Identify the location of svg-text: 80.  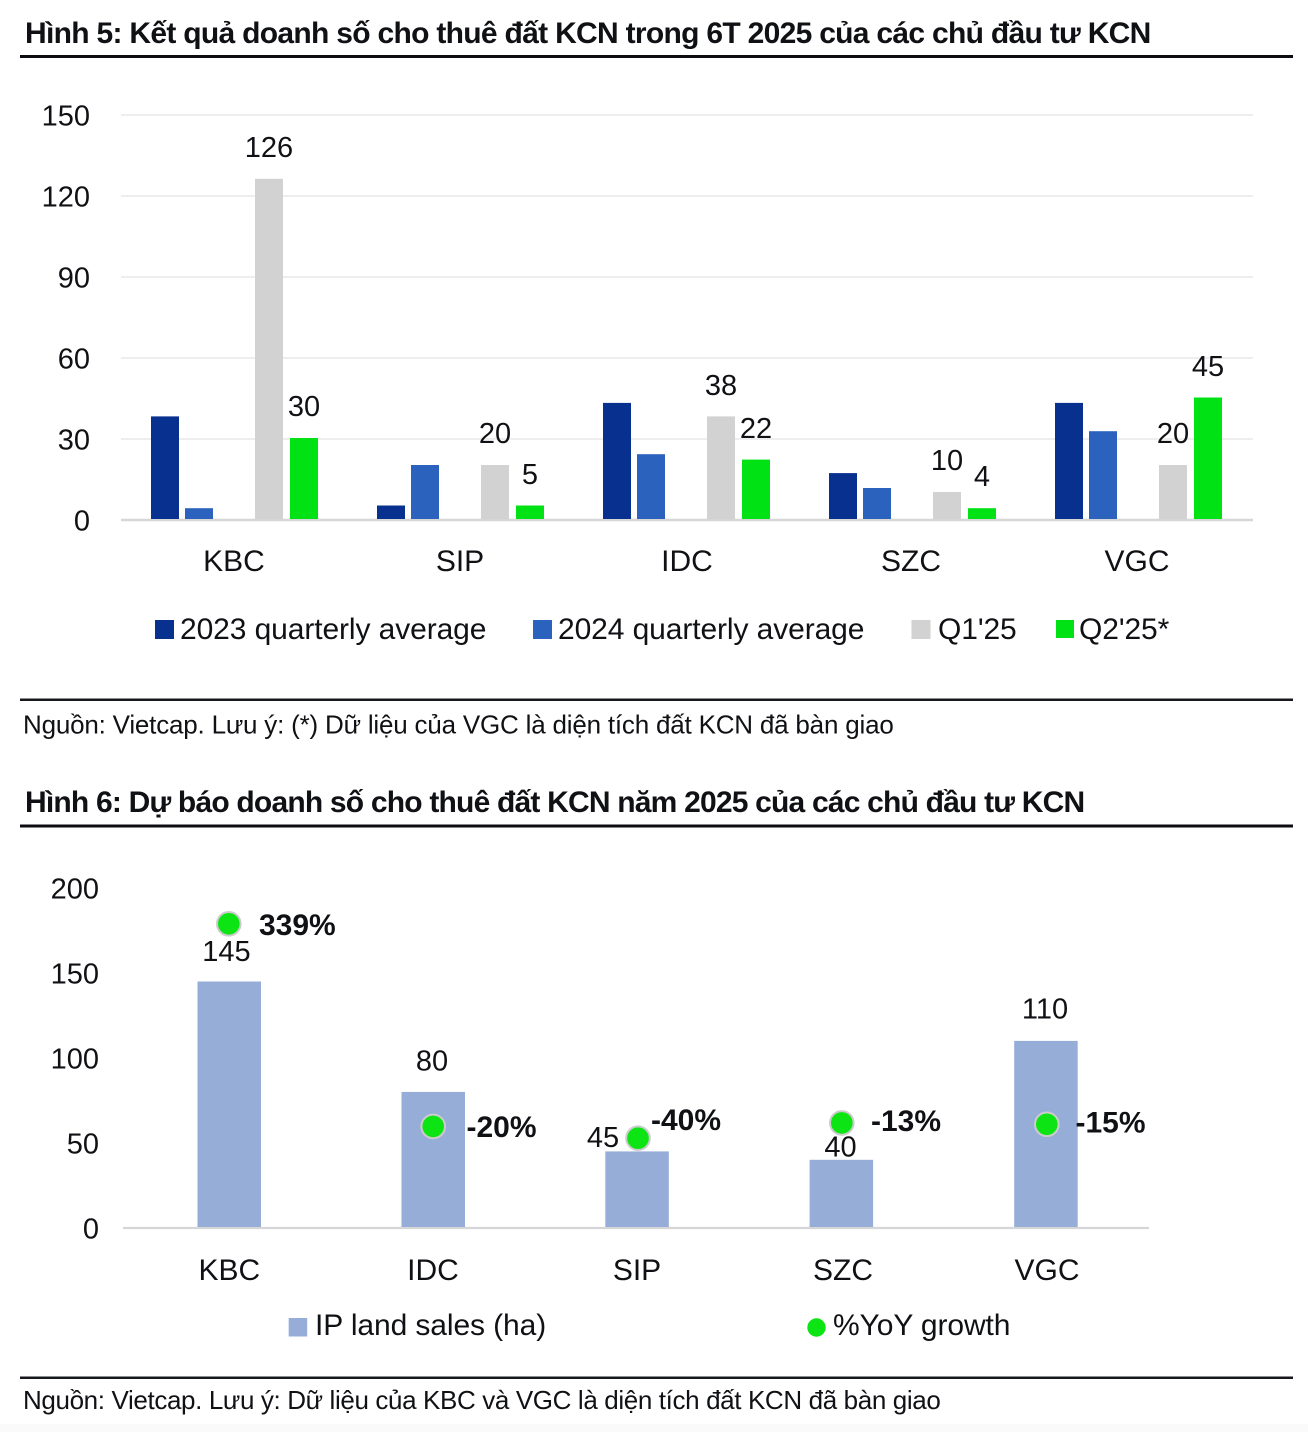
(432, 1062).